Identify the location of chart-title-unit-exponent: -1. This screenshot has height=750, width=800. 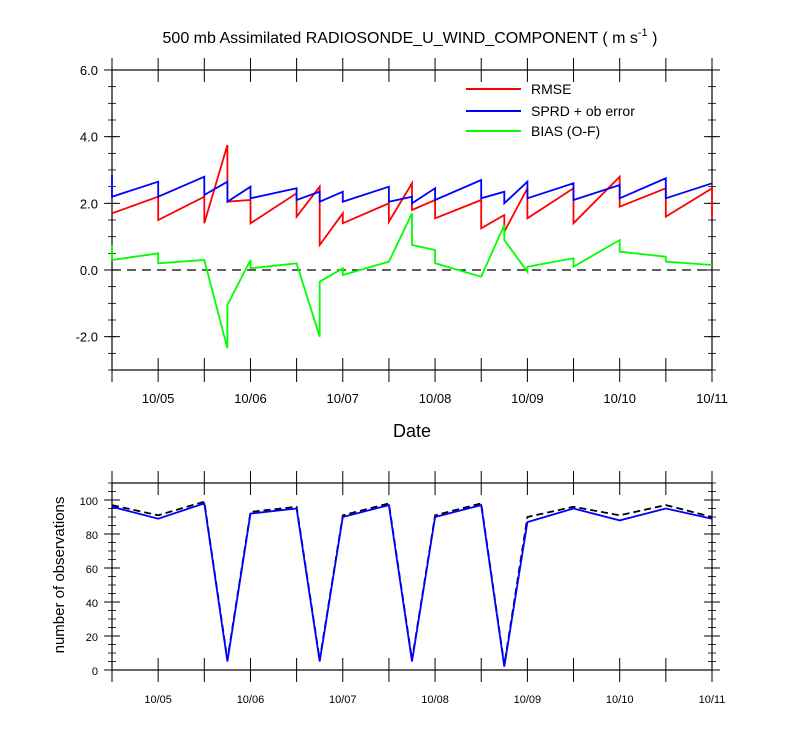
(643, 33).